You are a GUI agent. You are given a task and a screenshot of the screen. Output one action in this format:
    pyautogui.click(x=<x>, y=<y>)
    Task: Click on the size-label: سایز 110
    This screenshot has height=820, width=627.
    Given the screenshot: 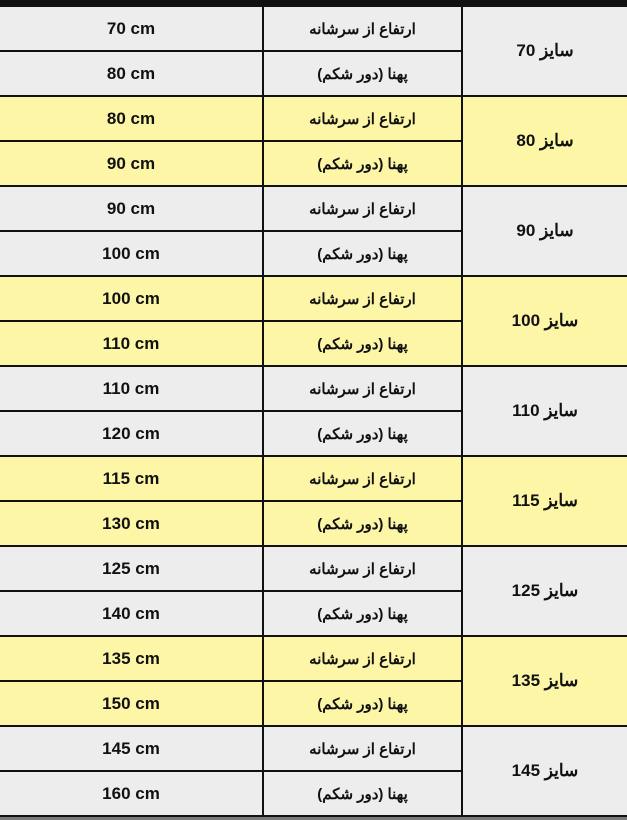 What is the action you would take?
    pyautogui.click(x=544, y=411)
    